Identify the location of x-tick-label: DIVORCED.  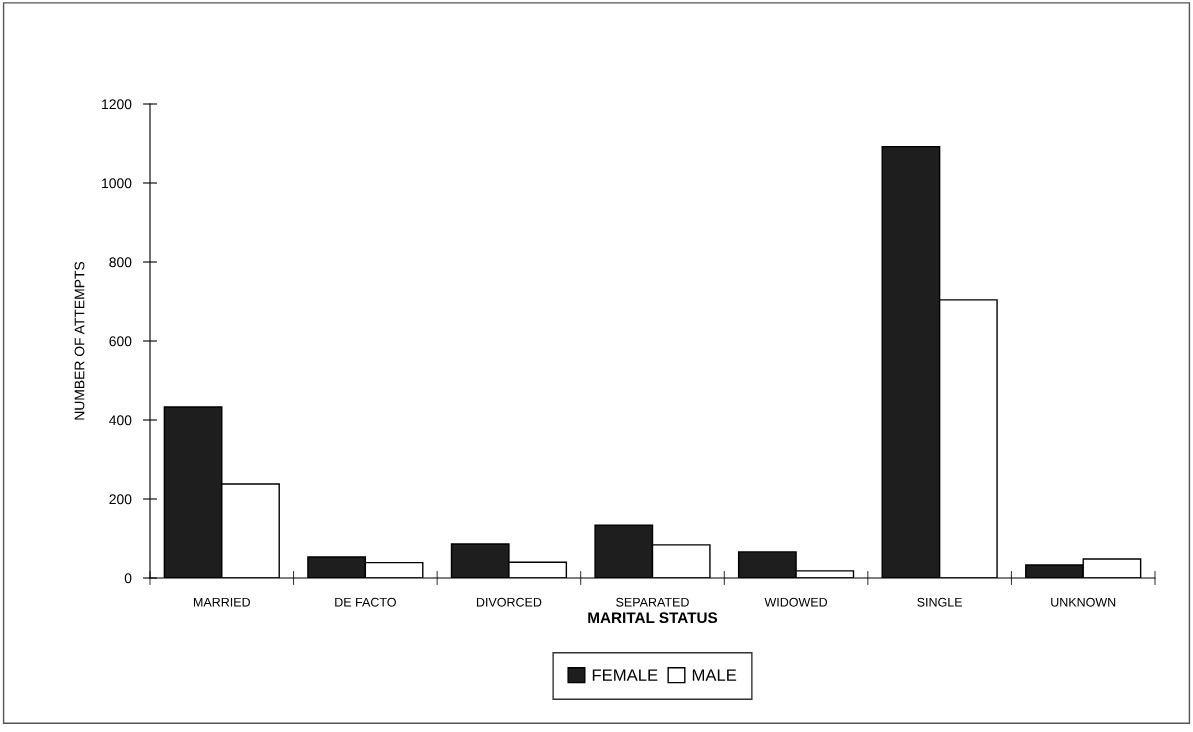
(509, 602).